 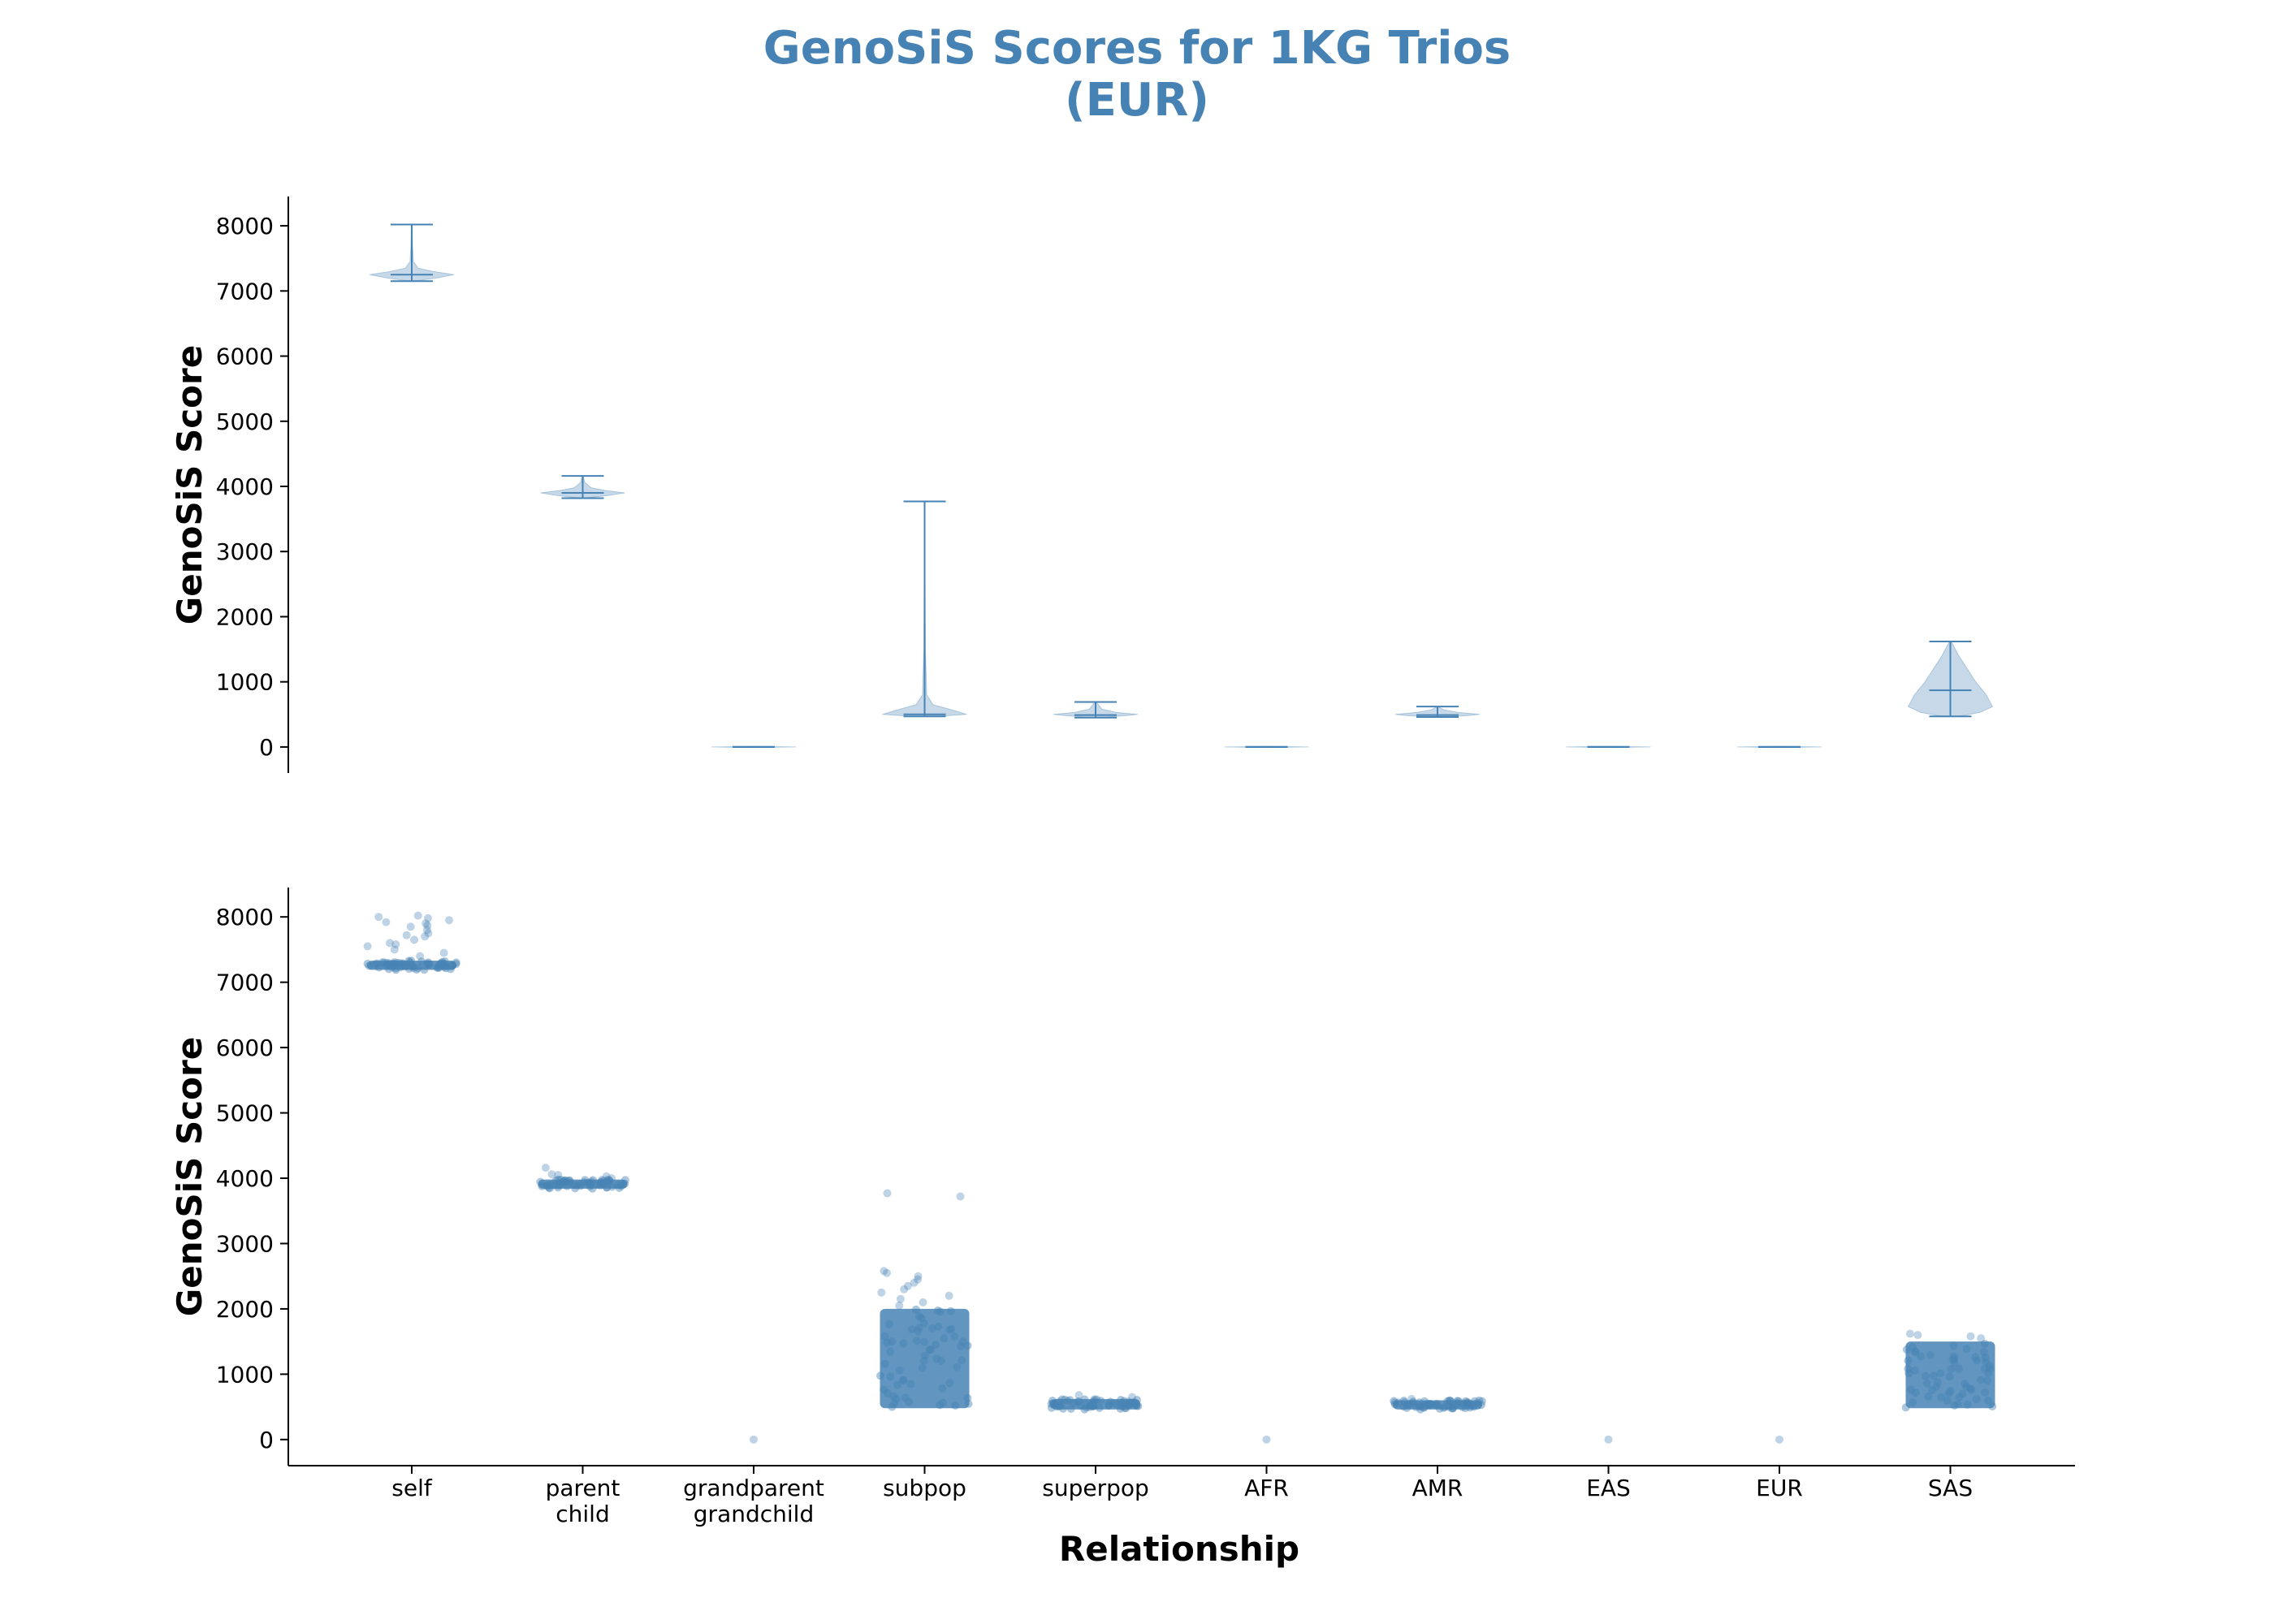 What do you see at coordinates (245, 291) in the screenshot?
I see `y-tick-label: 7000` at bounding box center [245, 291].